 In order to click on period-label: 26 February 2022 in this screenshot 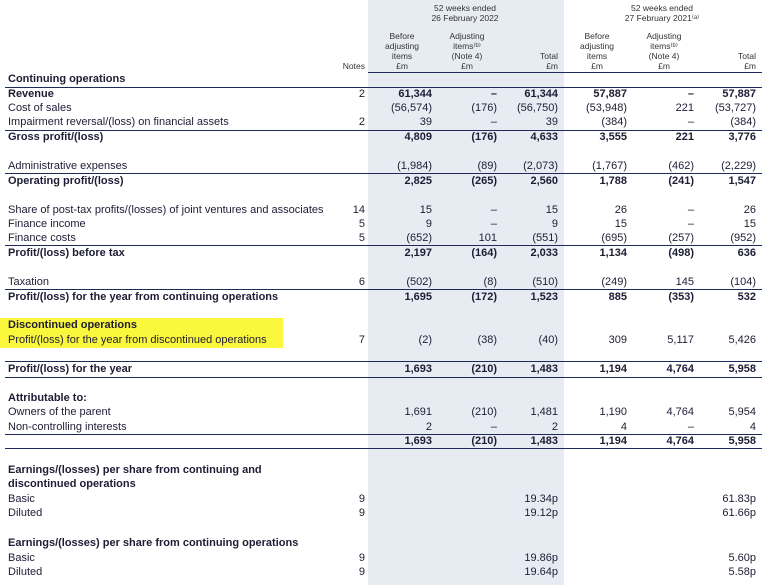, I will do `click(465, 18)`.